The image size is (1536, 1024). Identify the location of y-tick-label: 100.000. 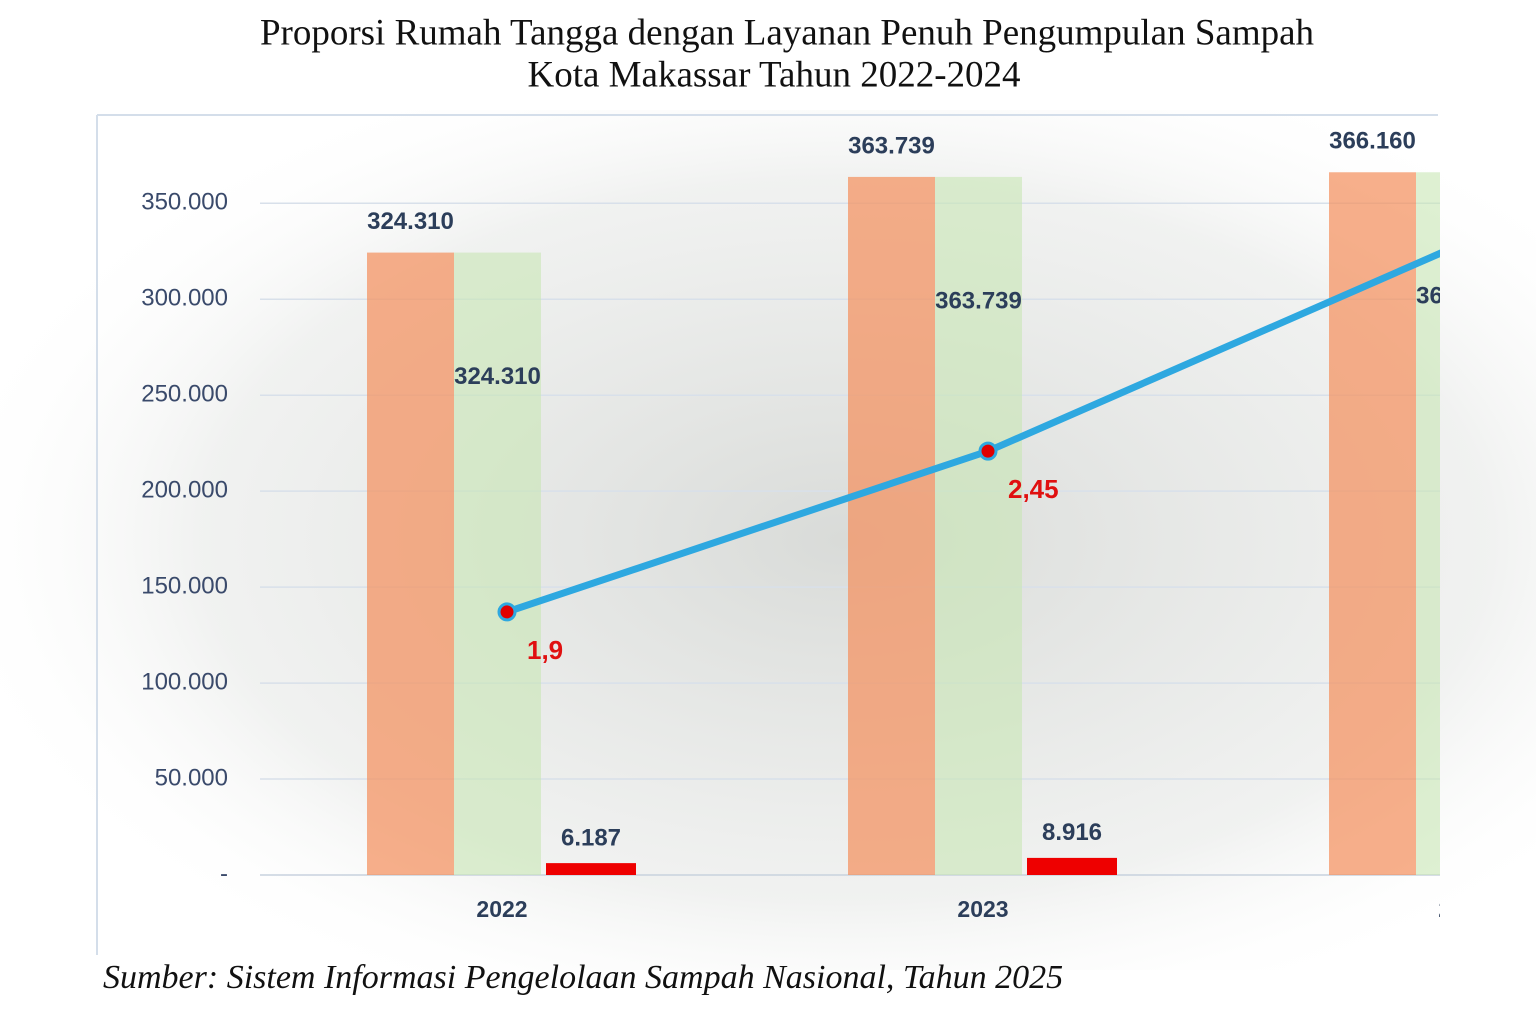
(184, 681).